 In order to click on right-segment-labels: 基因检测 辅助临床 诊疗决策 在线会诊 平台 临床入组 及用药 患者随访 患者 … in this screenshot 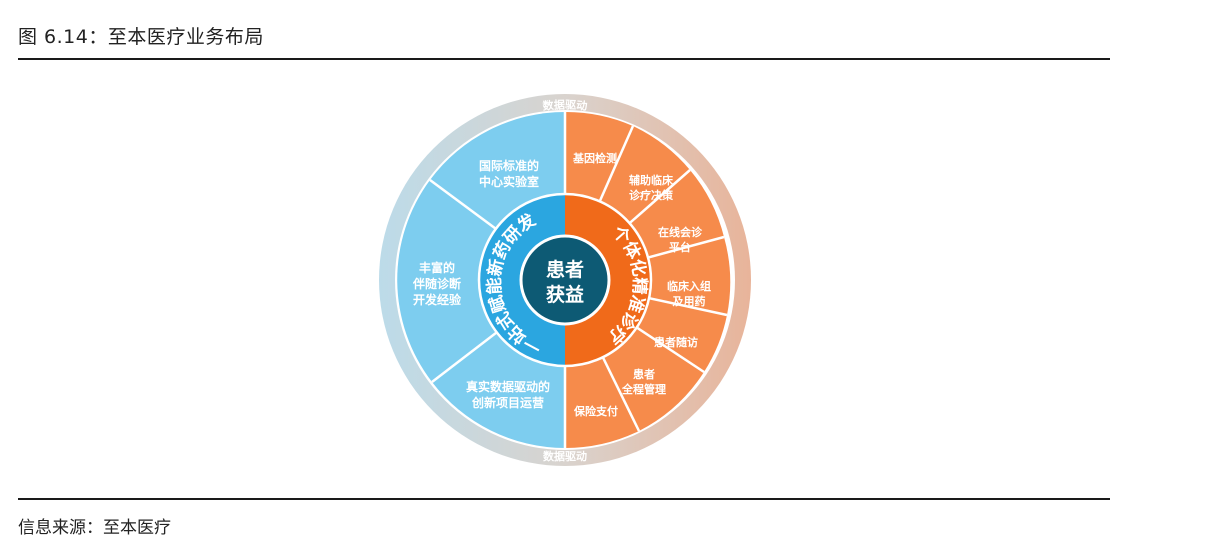, I will do `click(641, 284)`.